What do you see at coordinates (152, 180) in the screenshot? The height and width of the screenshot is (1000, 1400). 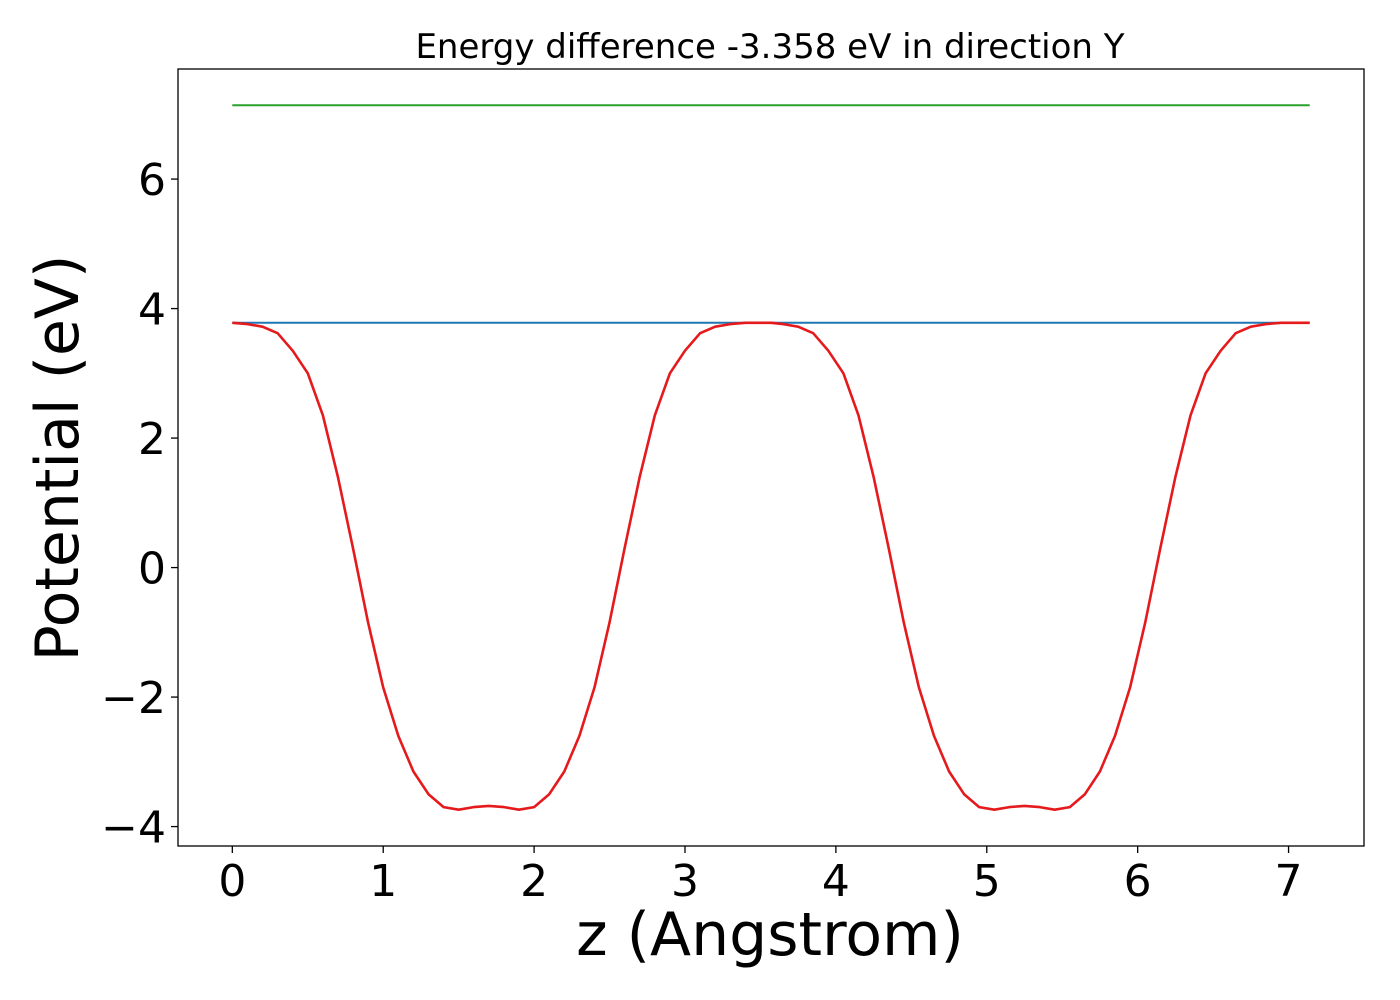 I see `y-tick-label: 6` at bounding box center [152, 180].